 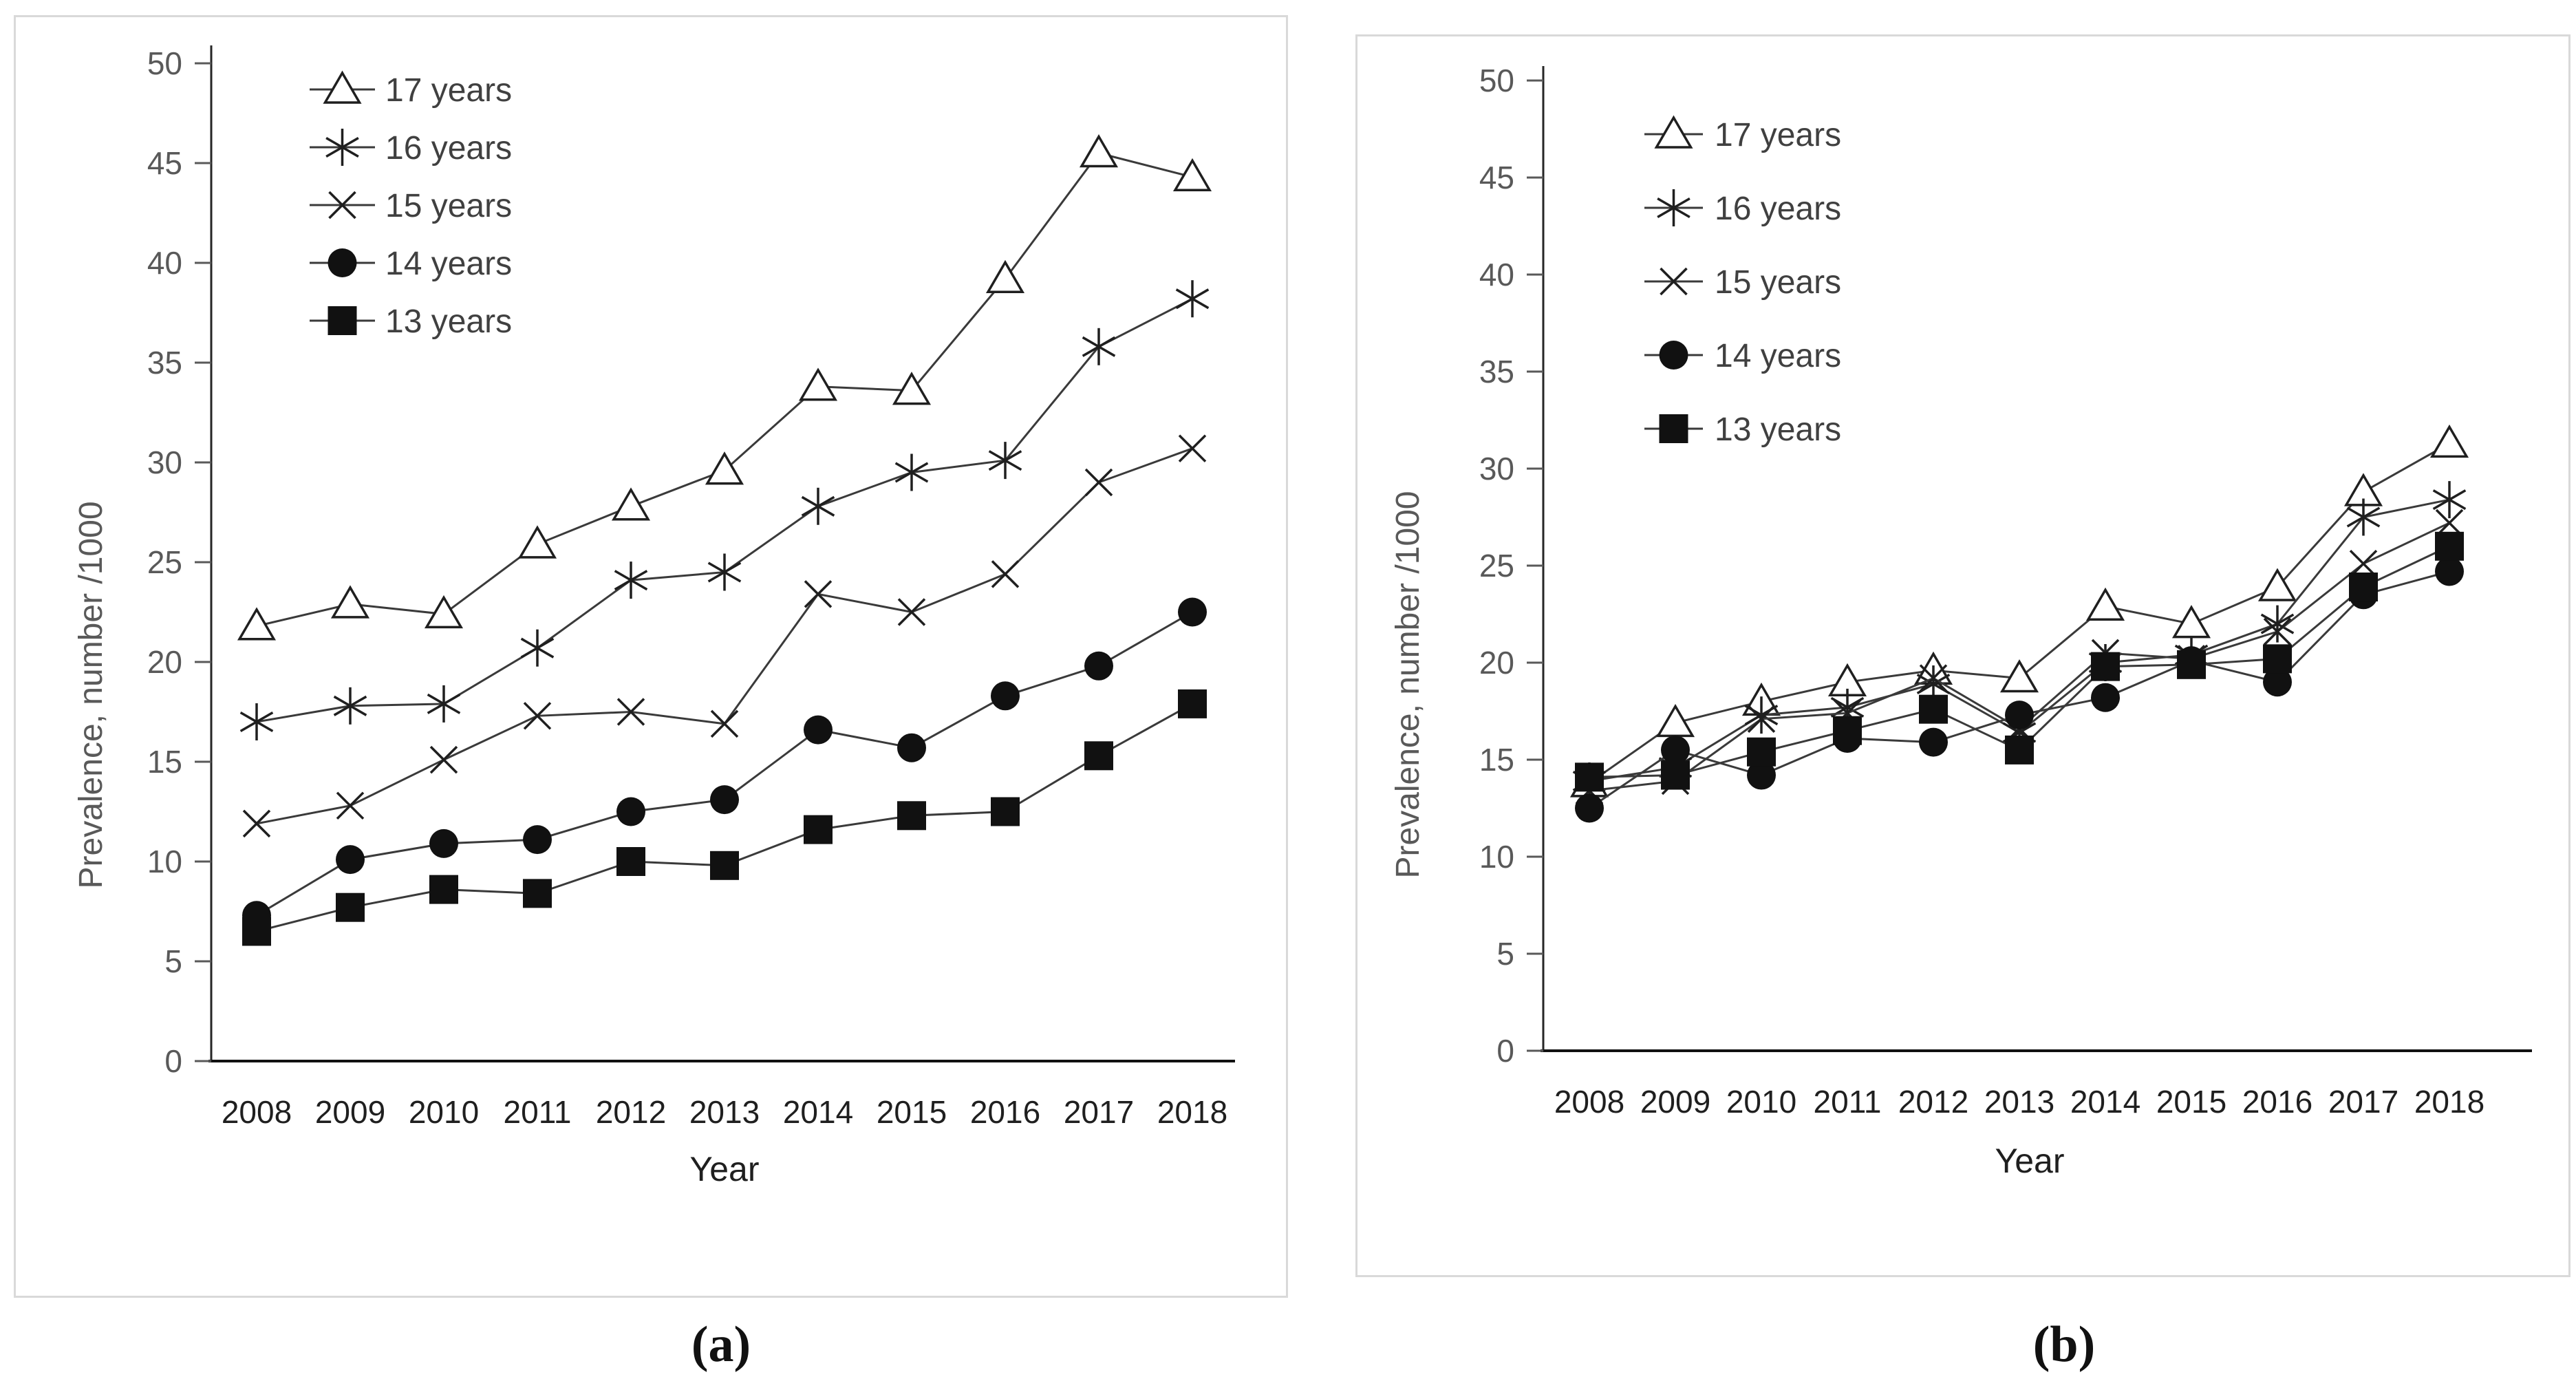 What do you see at coordinates (1848, 1102) in the screenshot?
I see `x-tick-label: 2011` at bounding box center [1848, 1102].